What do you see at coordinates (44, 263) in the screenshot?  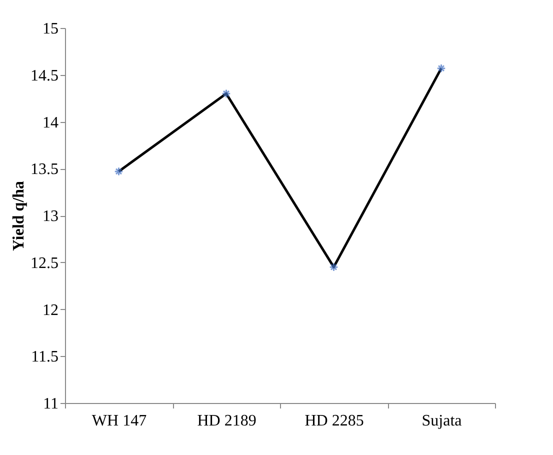 I see `y-tick-label: 12.5` at bounding box center [44, 263].